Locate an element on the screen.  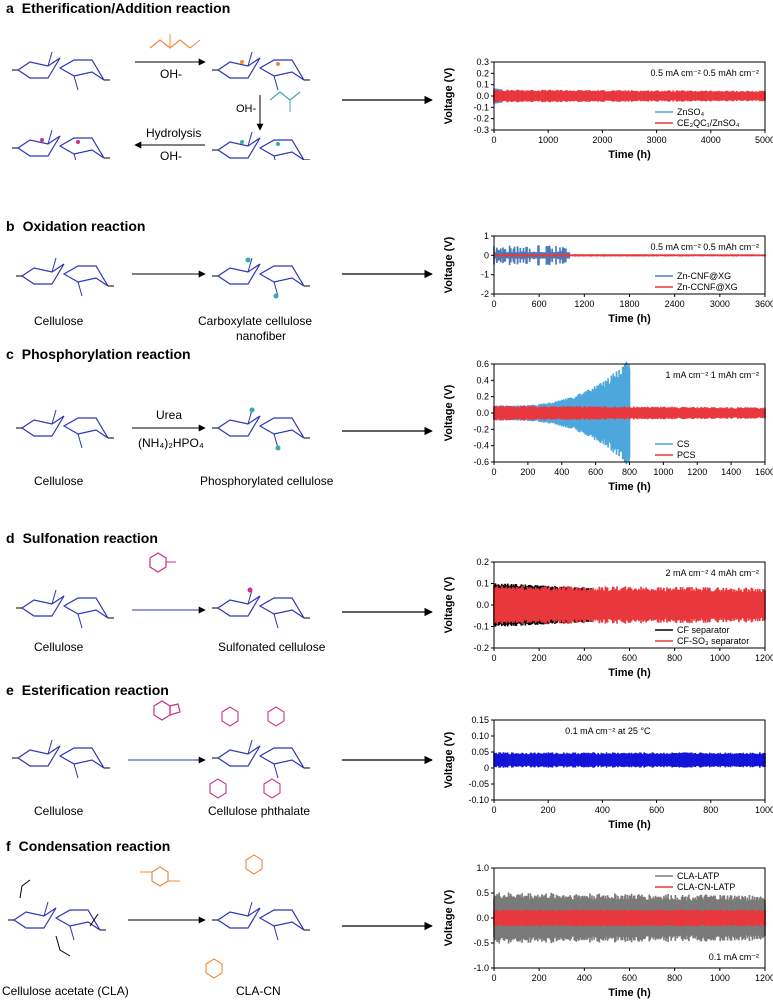
y-tick-label: -2 is located at coordinates (485, 294).